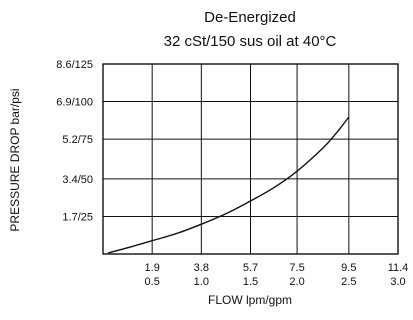 The height and width of the screenshot is (320, 413). Describe the element at coordinates (348, 268) in the screenshot. I see `x-tick-label-lpm-4: 9.5` at that location.